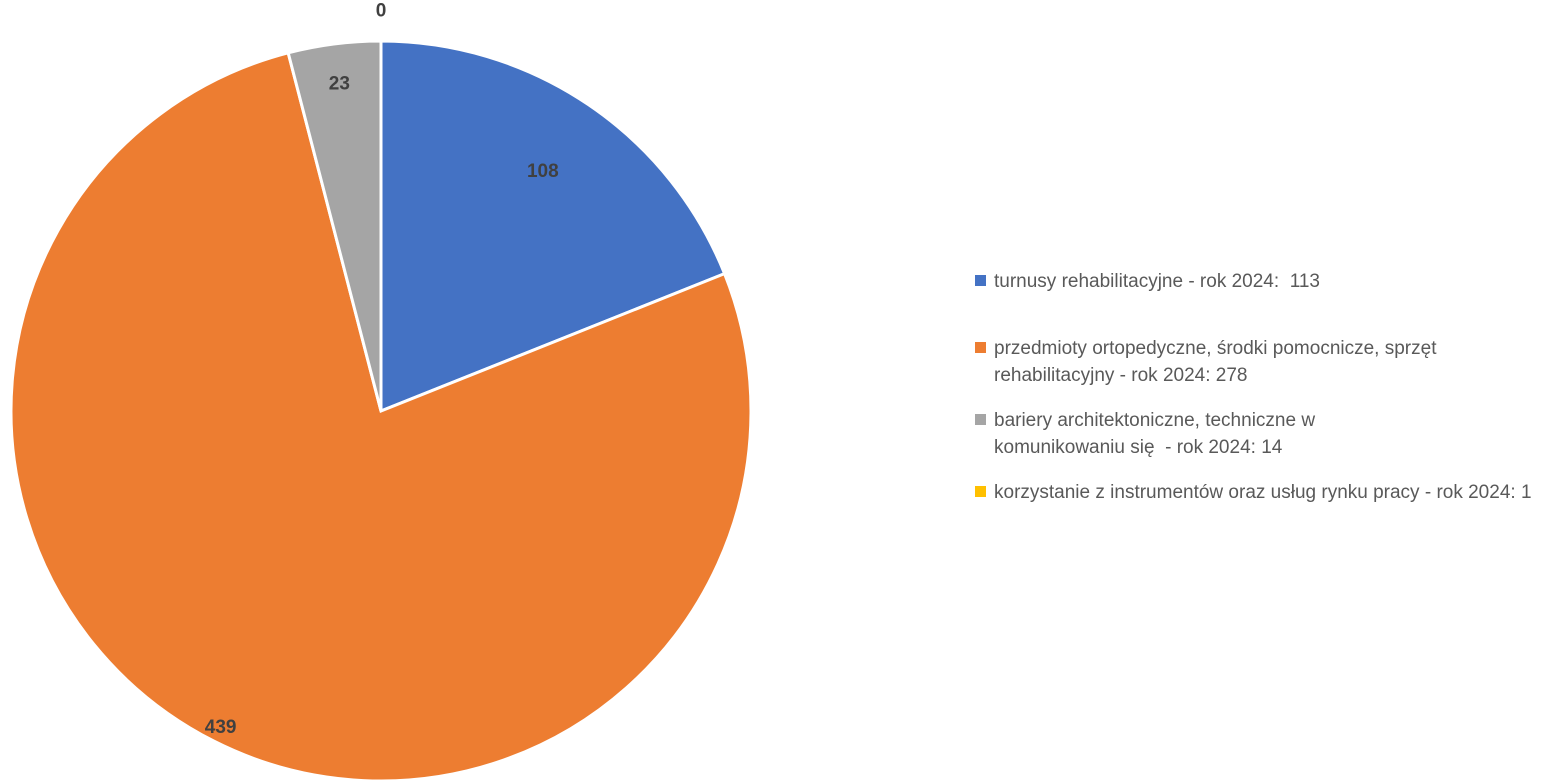 The height and width of the screenshot is (781, 1558). I want to click on legend-swatch-orange, so click(980, 347).